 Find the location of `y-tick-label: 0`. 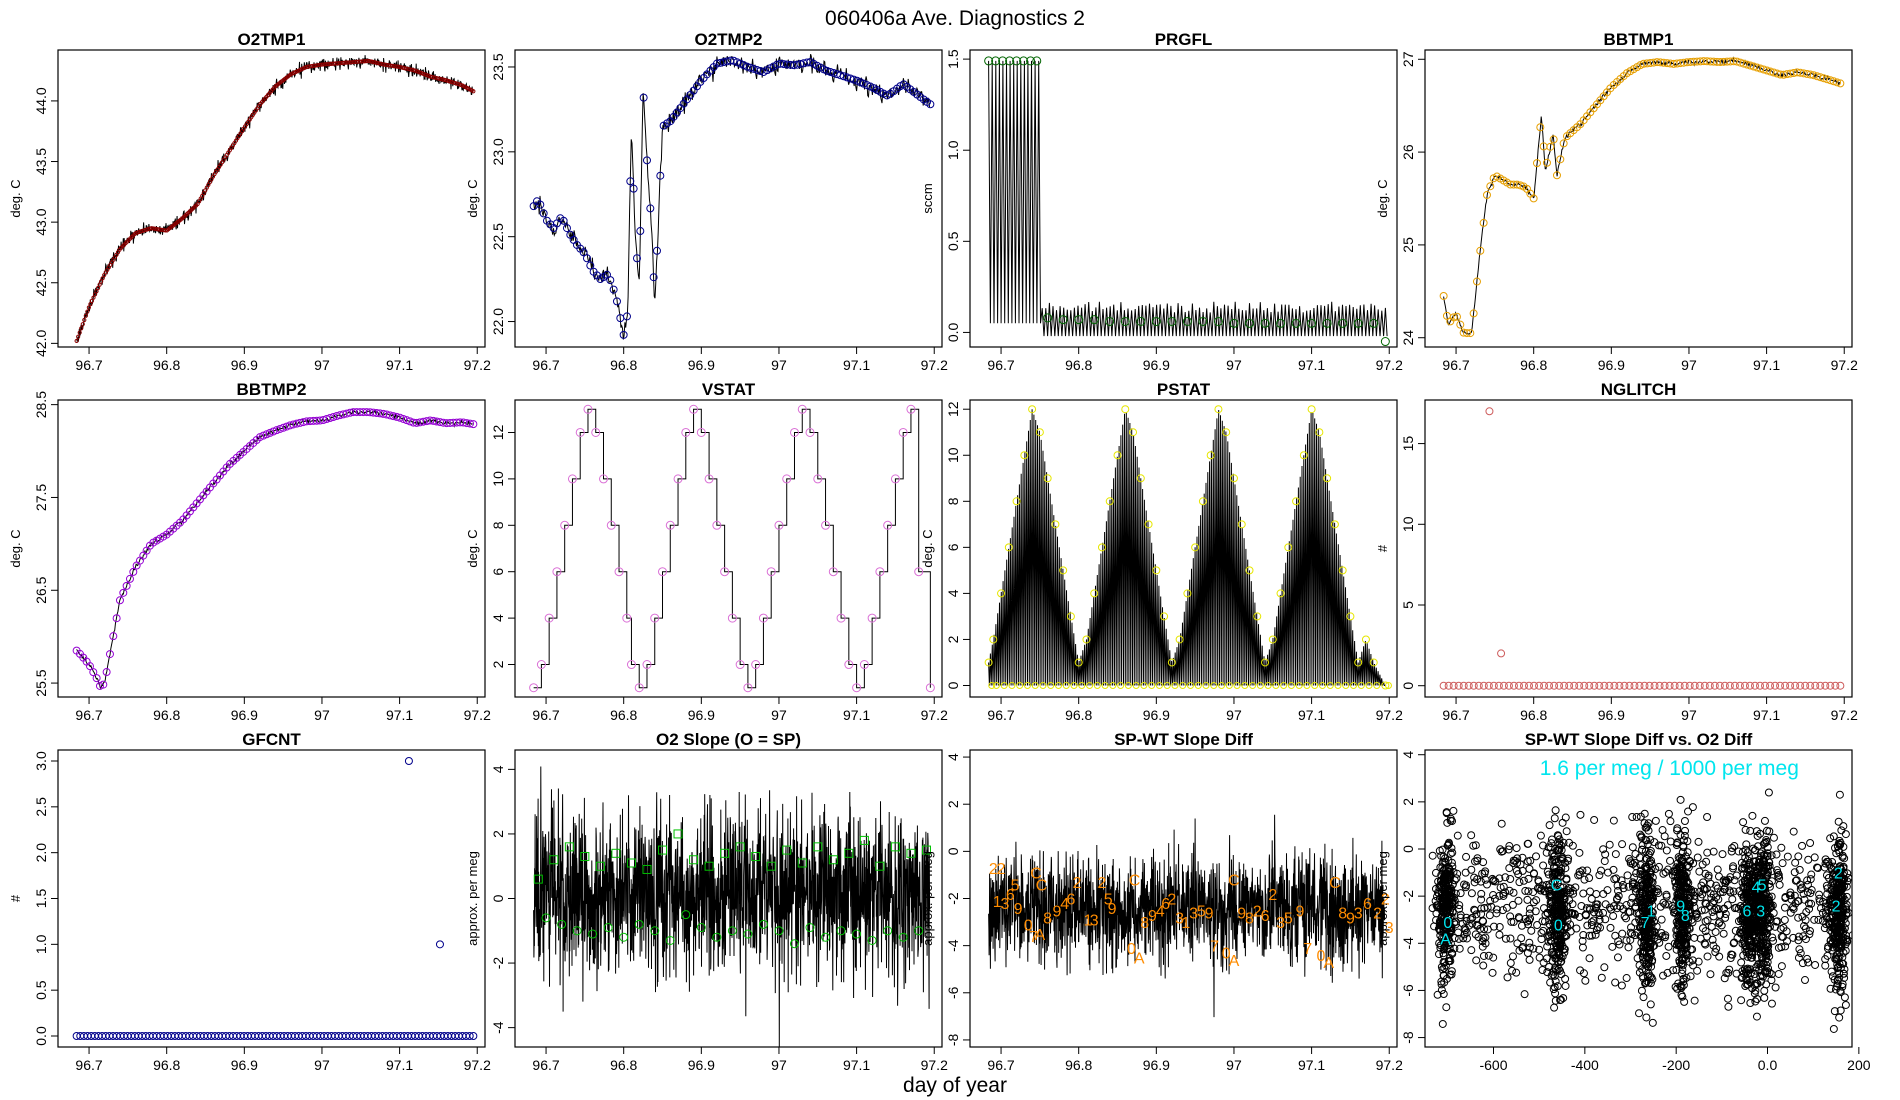

y-tick-label: 0 is located at coordinates (1408, 686).